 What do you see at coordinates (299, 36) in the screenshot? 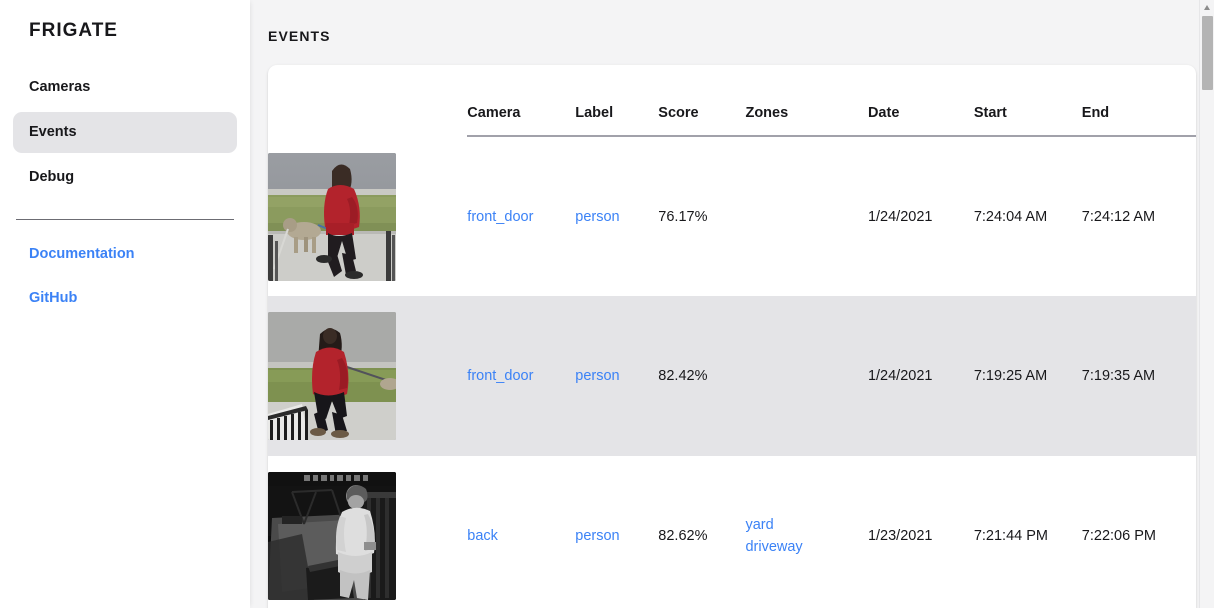
I see `page-title: EVENTS` at bounding box center [299, 36].